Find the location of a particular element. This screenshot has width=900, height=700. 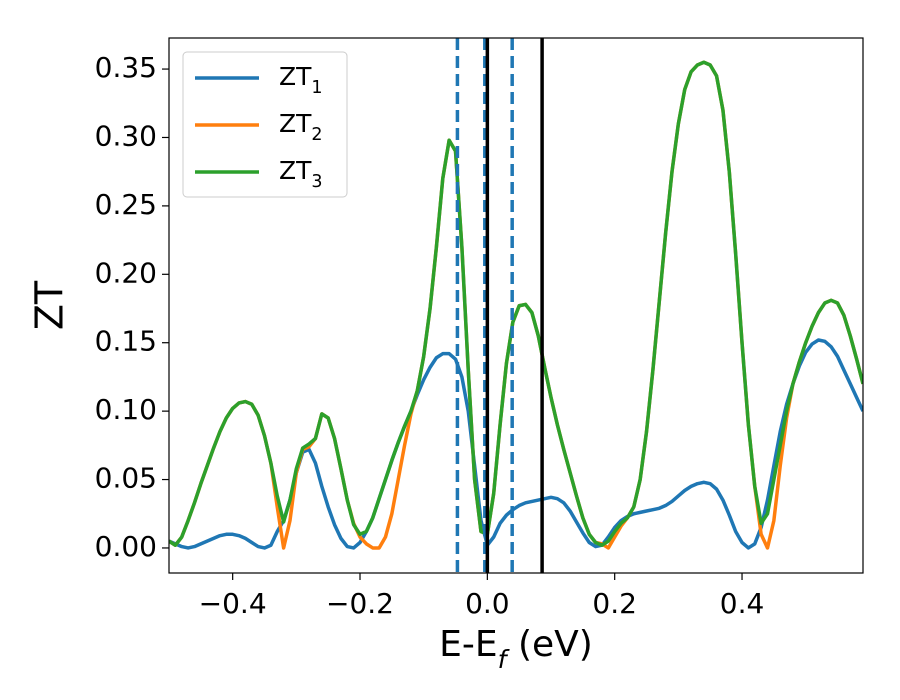

x-tick-label: −0.4 is located at coordinates (233, 603).